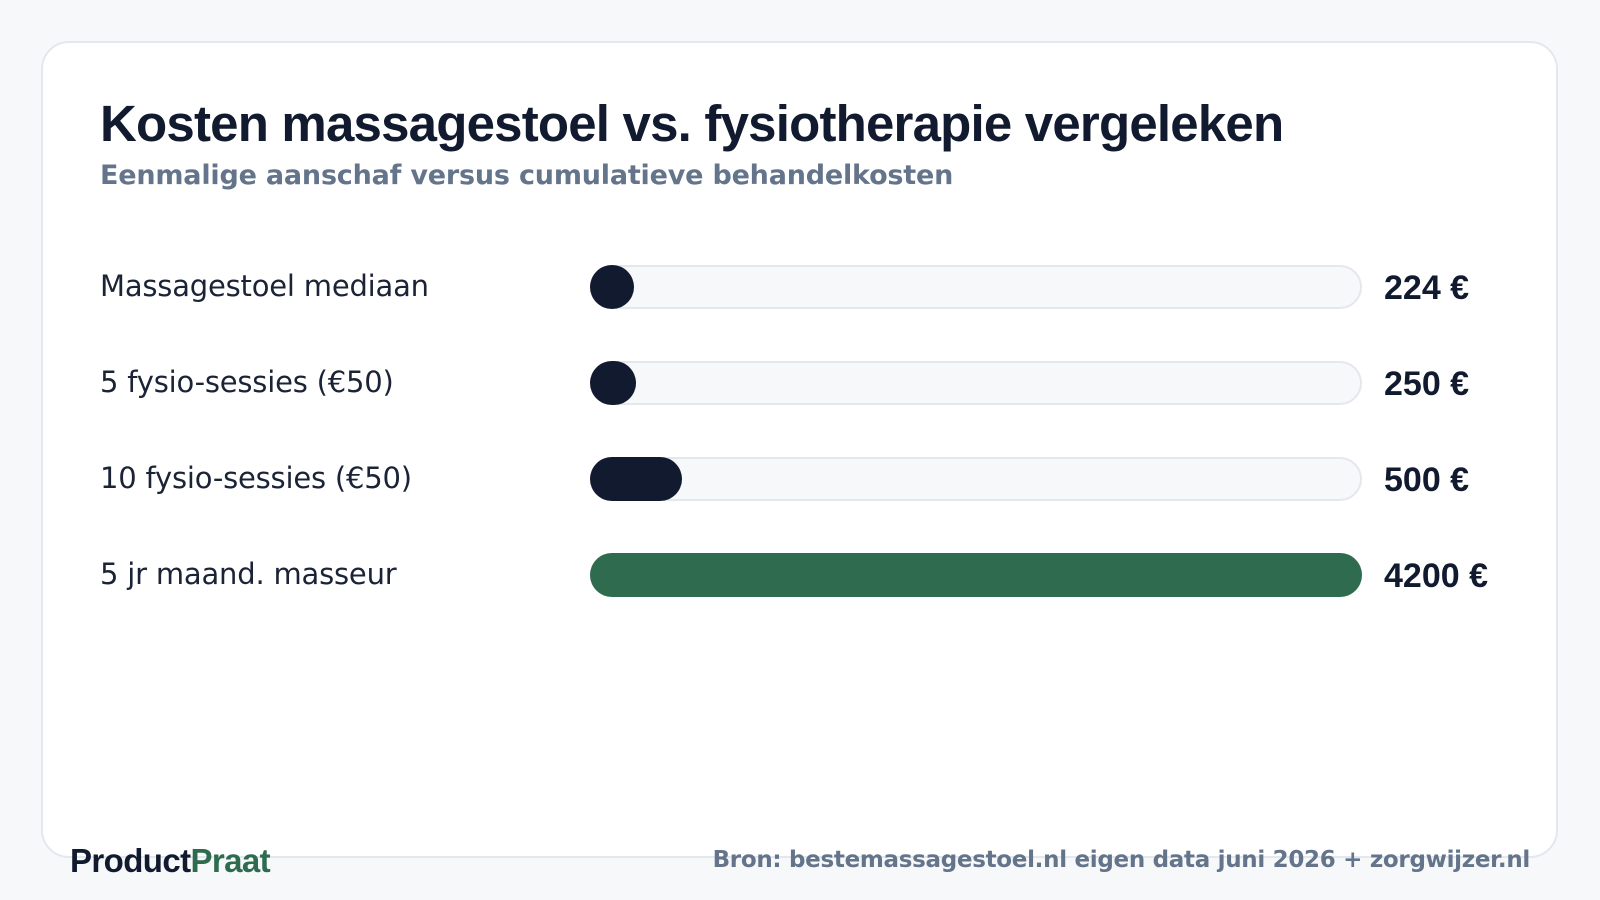  What do you see at coordinates (1436, 576) in the screenshot?
I see `value-label: 4200 €` at bounding box center [1436, 576].